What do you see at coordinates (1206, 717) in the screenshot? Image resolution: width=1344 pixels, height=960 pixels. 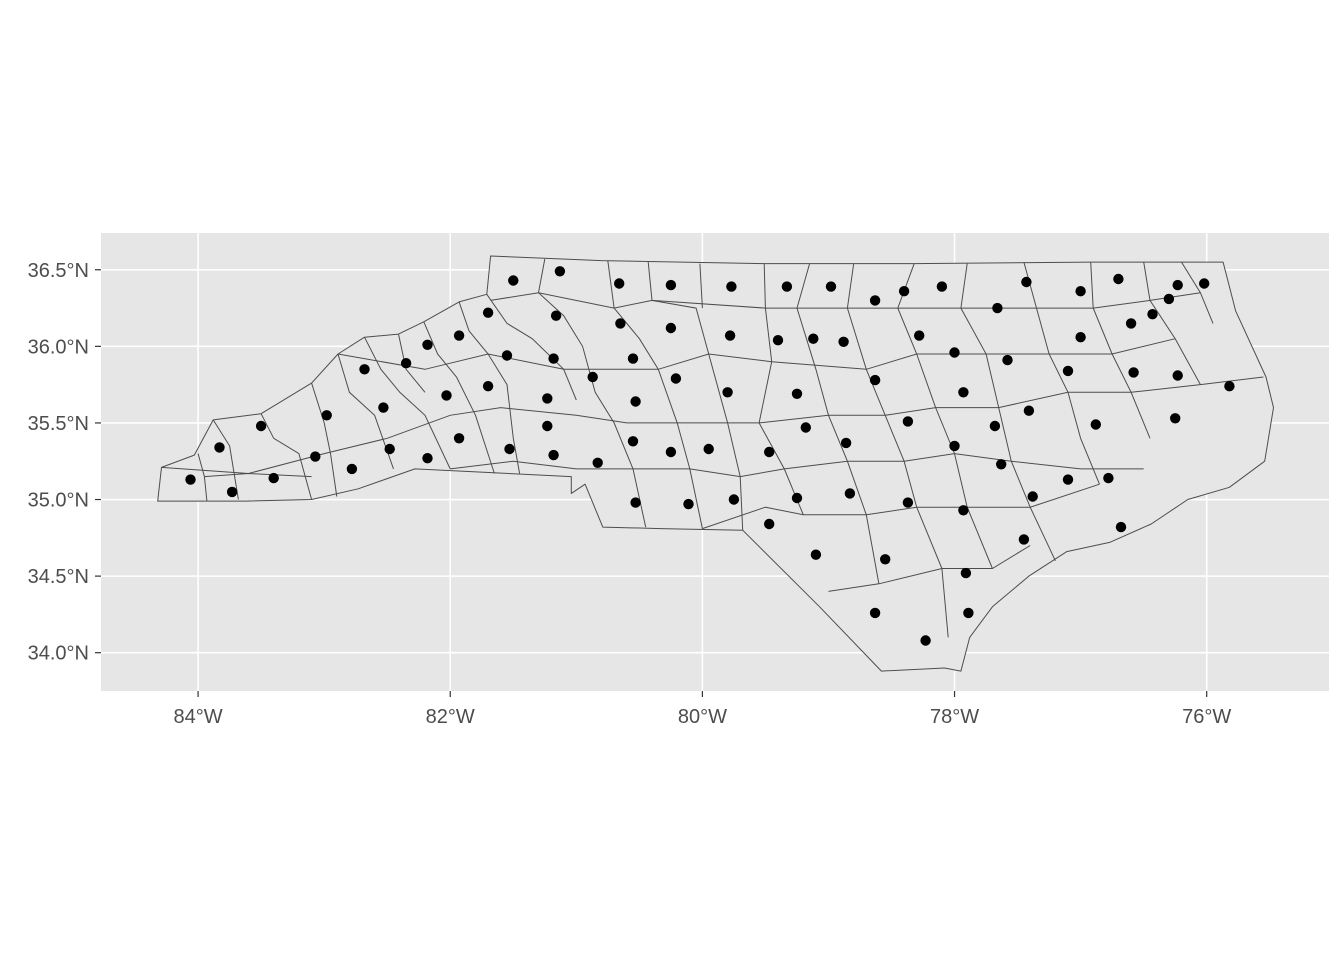 I see `x-tick-label: 76°W` at bounding box center [1206, 717].